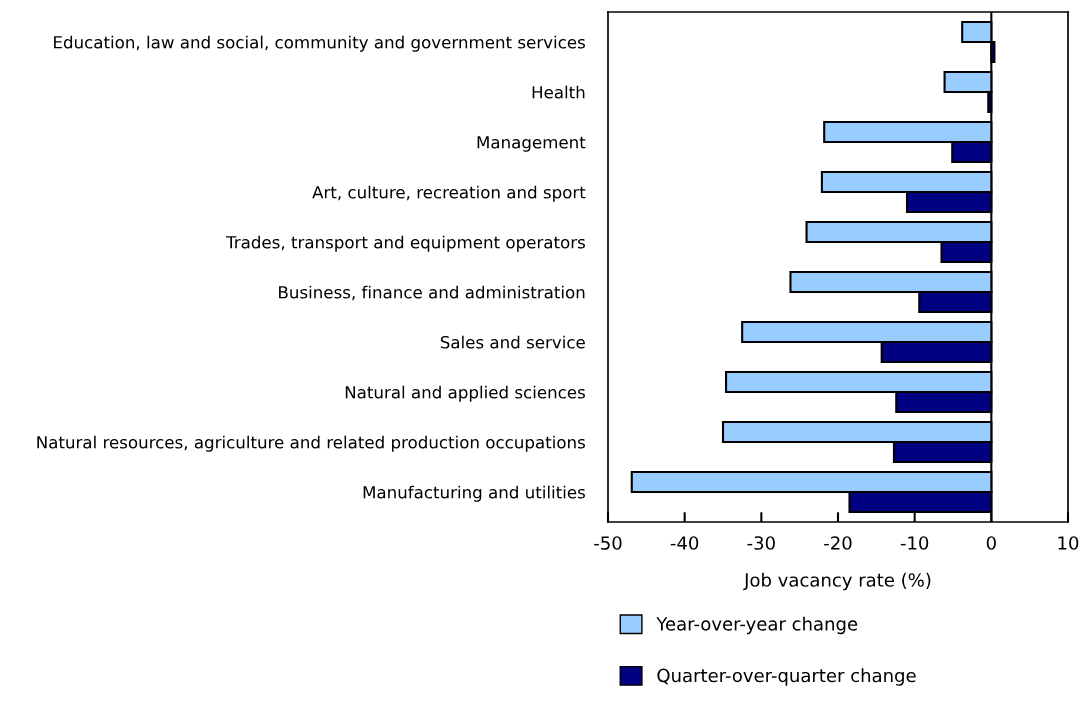 The height and width of the screenshot is (702, 1082). I want to click on y-tick-label: Natural and applied sciences, so click(465, 393).